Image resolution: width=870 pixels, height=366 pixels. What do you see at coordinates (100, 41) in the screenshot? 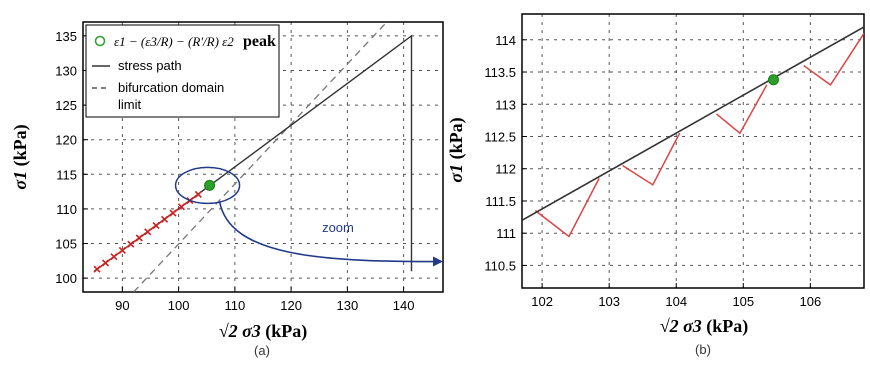
I see `a-legend-peak-marker` at bounding box center [100, 41].